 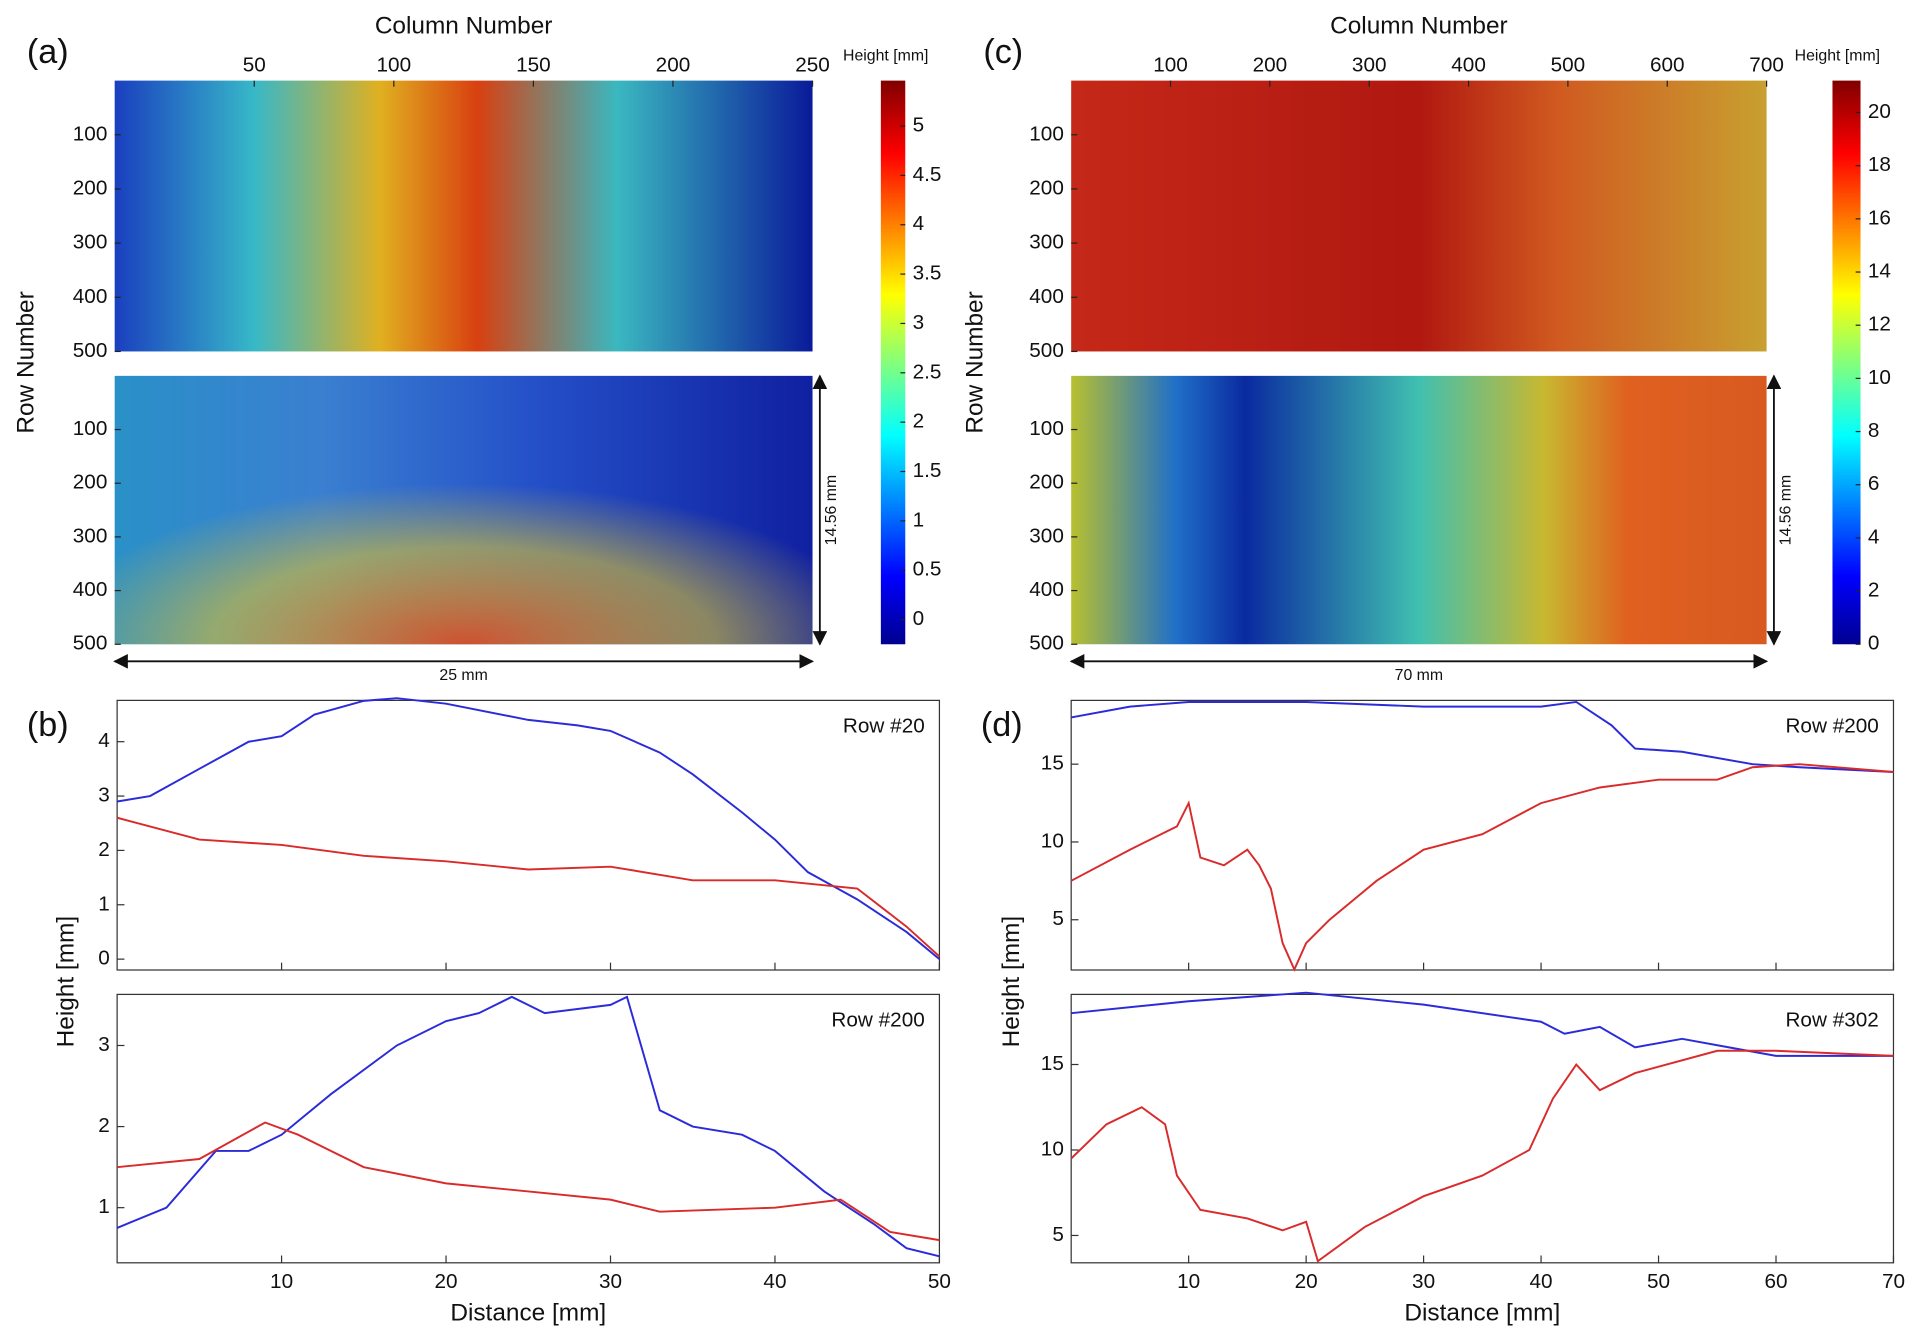 What do you see at coordinates (1879, 164) in the screenshot?
I see `colorbar-tick-label: 18` at bounding box center [1879, 164].